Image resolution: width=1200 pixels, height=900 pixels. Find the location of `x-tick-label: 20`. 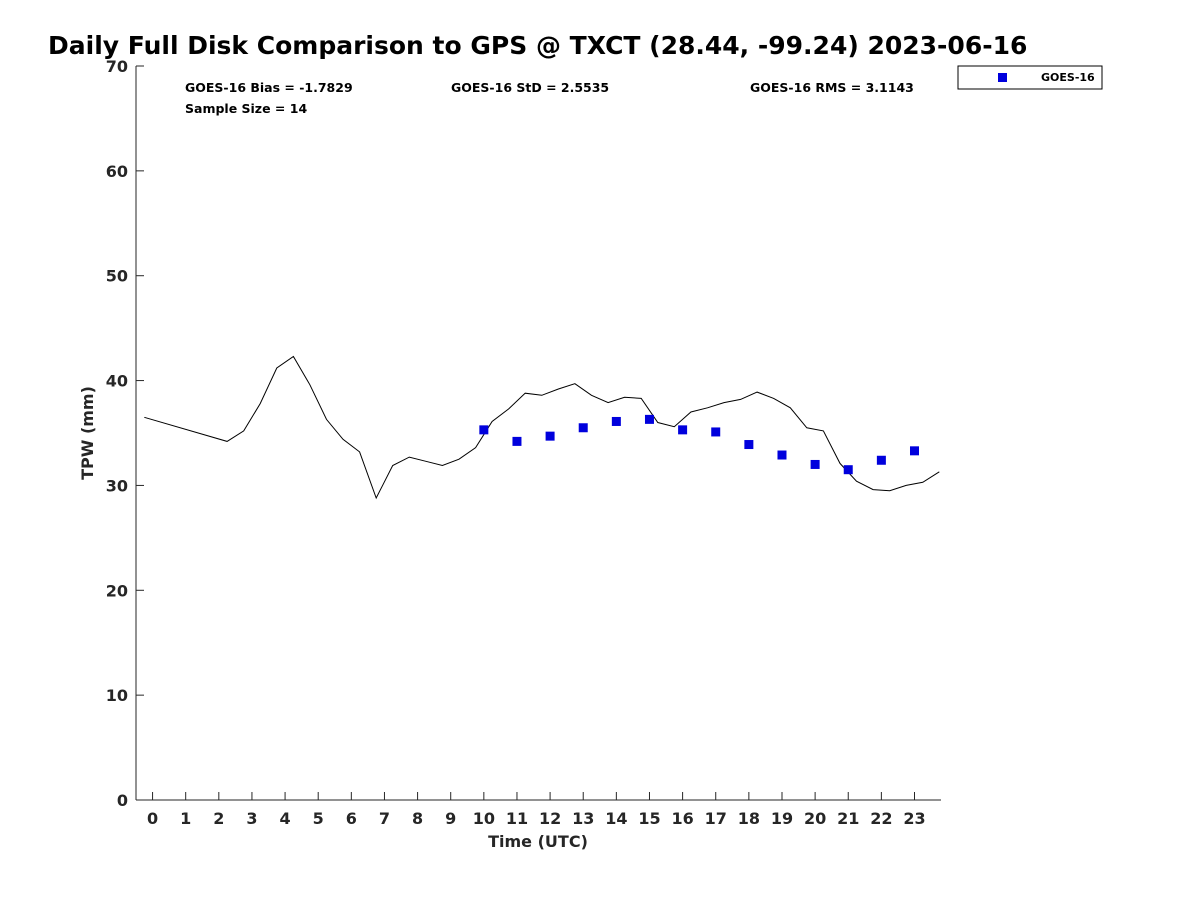

x-tick-label: 20 is located at coordinates (815, 818).